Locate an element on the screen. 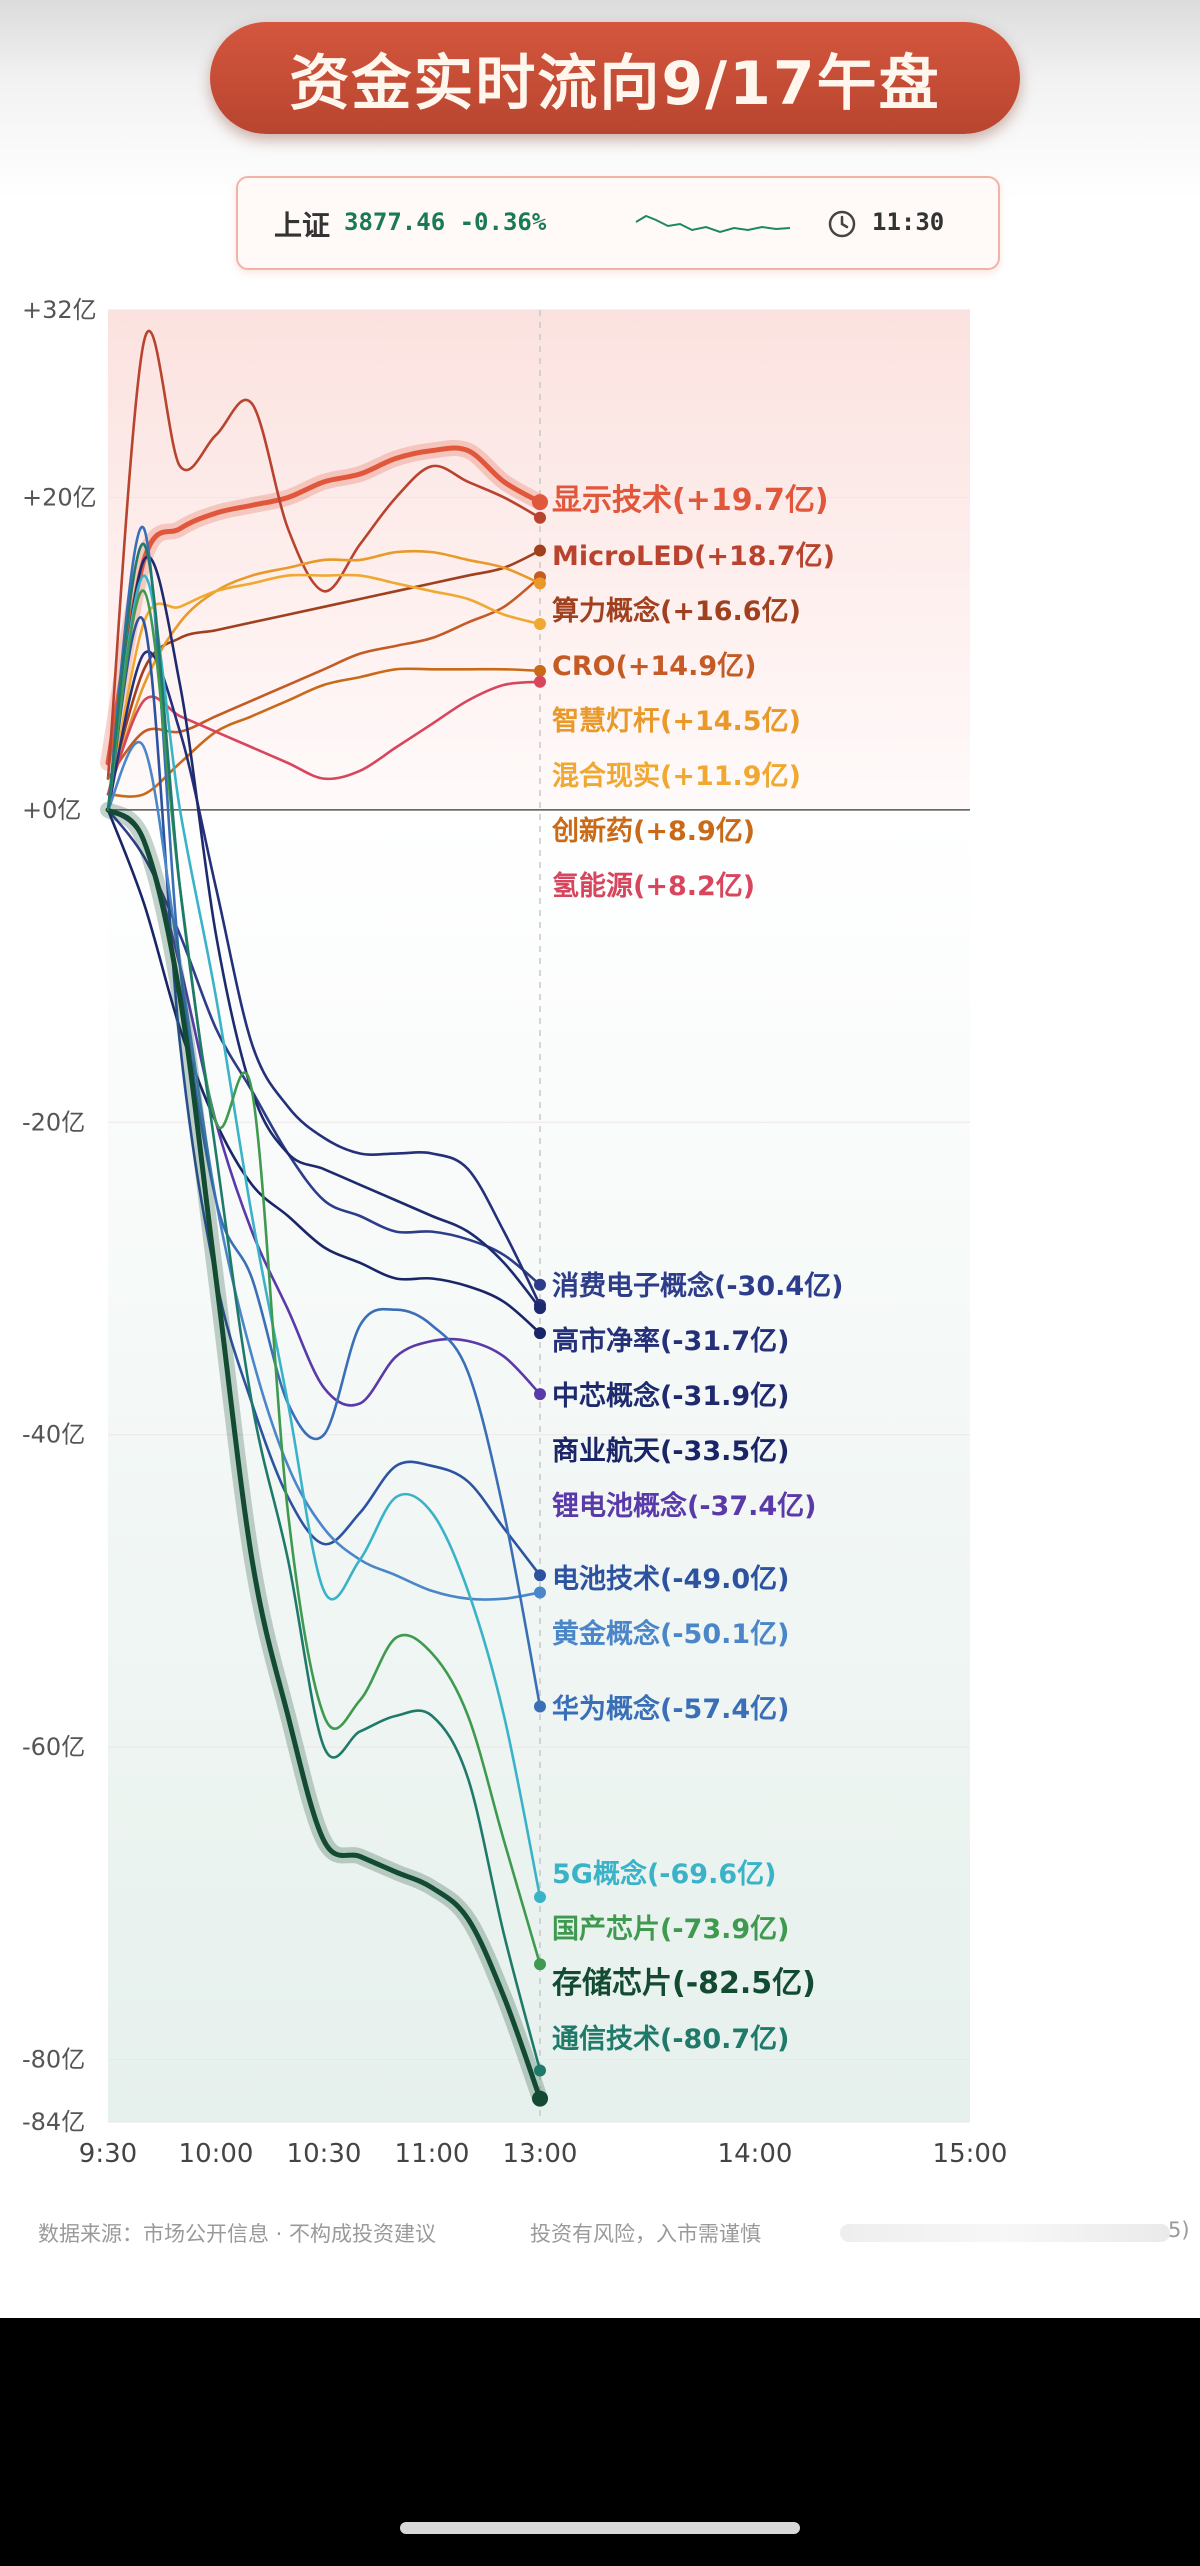  clock-icon is located at coordinates (842, 224).